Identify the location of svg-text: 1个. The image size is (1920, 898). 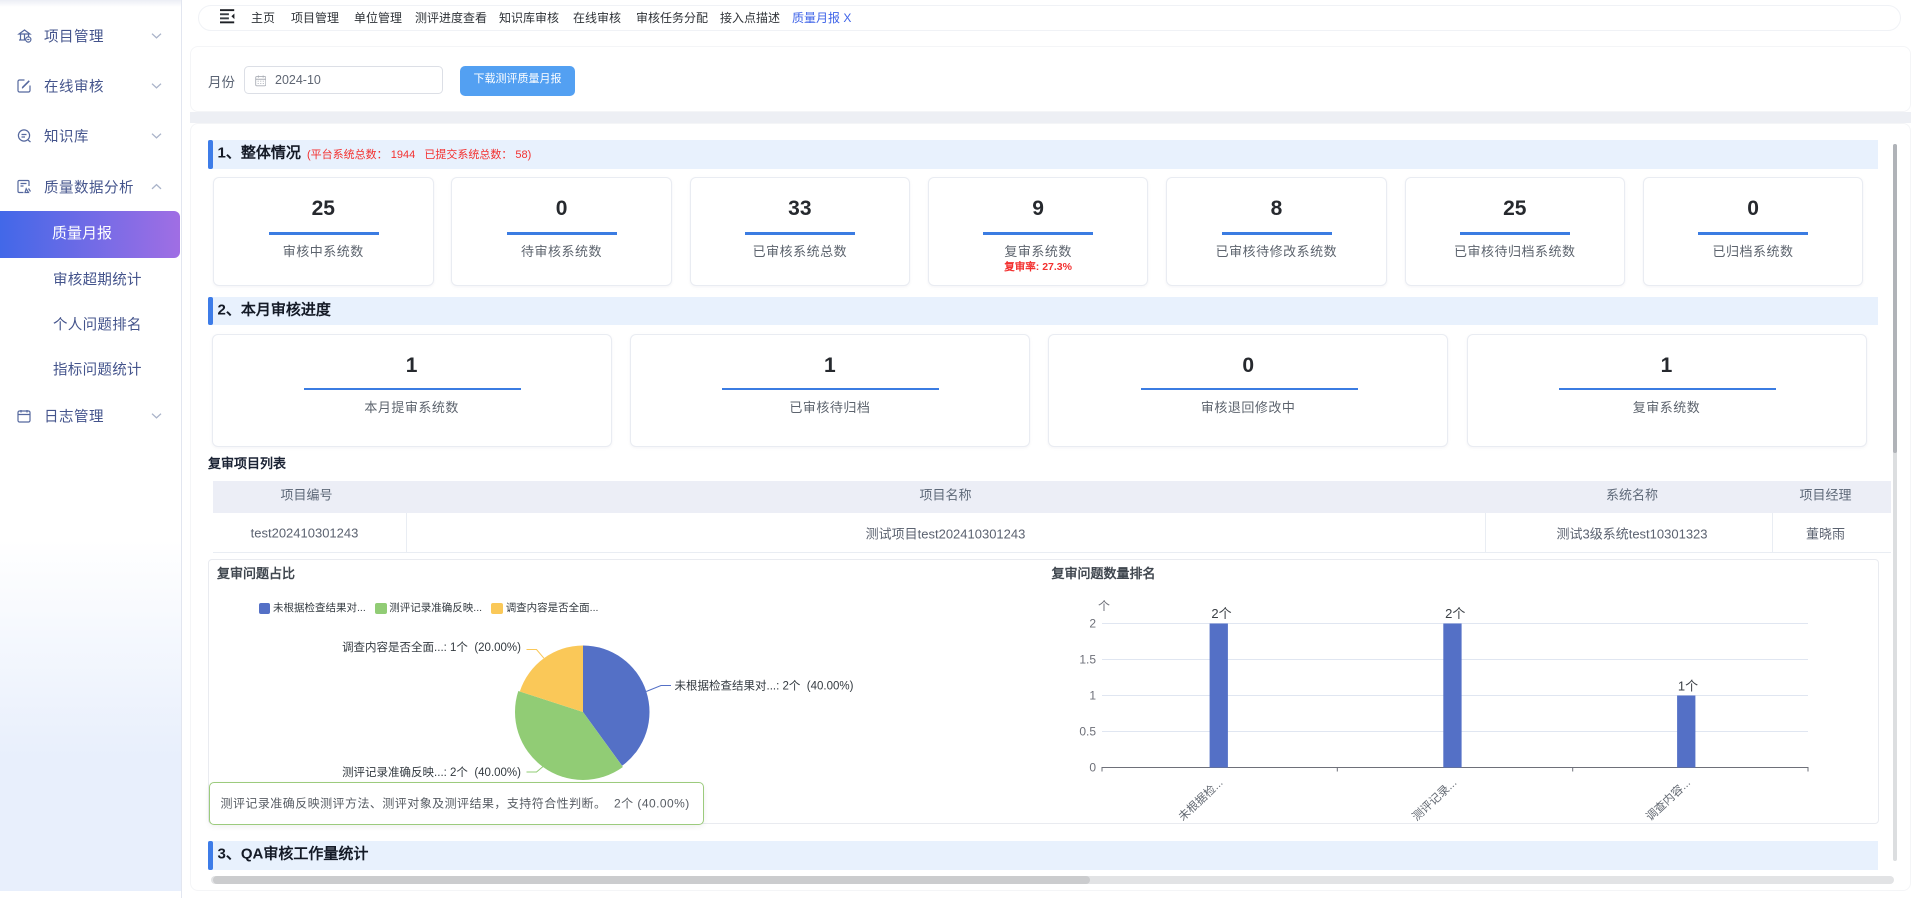
(1688, 686).